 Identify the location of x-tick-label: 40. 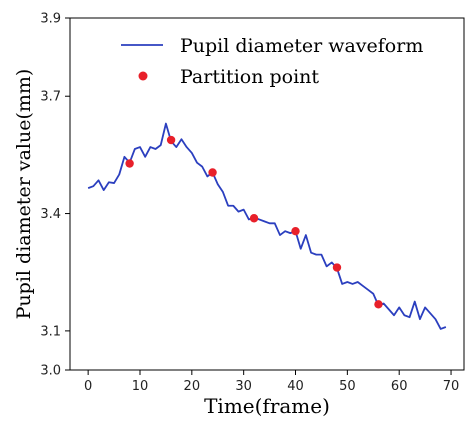
(295, 386).